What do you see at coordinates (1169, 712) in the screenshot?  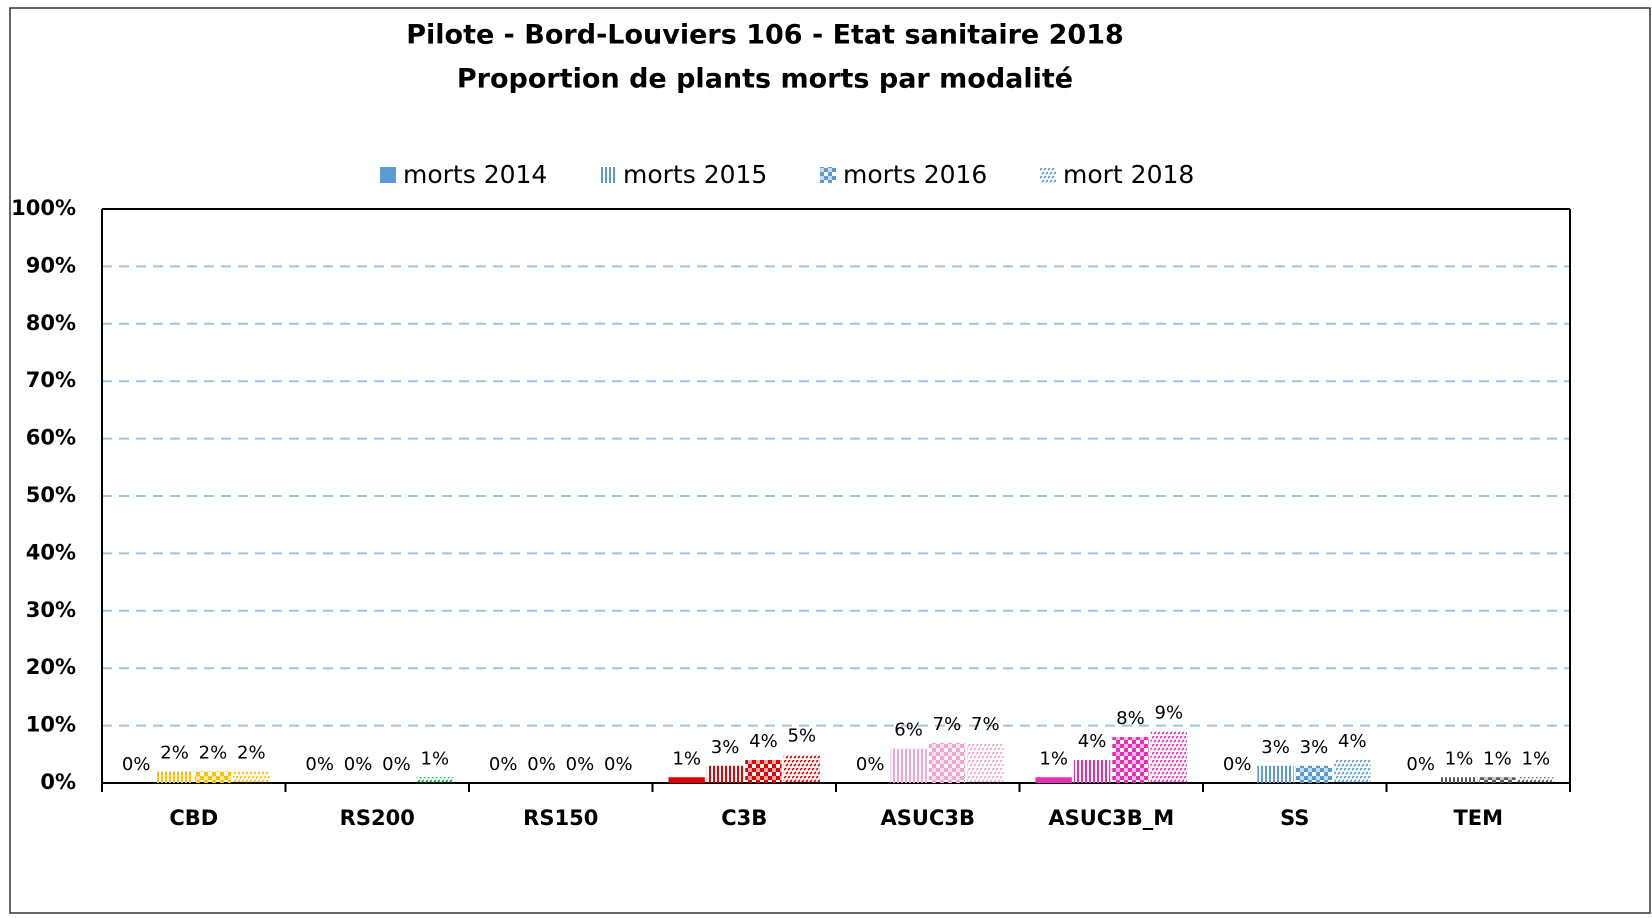 I see `value-label: 9%` at bounding box center [1169, 712].